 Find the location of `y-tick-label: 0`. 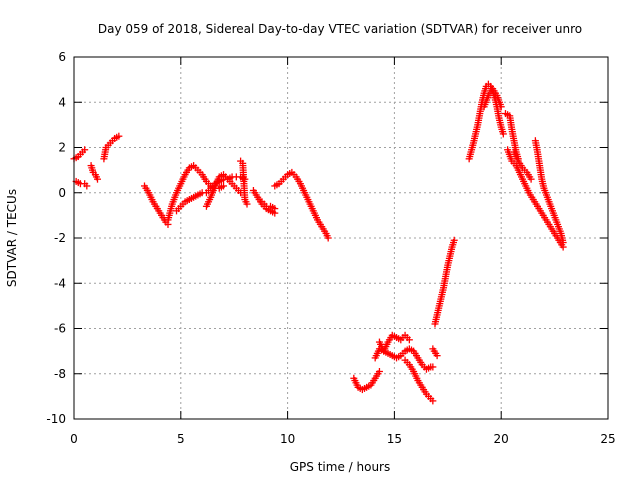

y-tick-label: 0 is located at coordinates (62, 193).